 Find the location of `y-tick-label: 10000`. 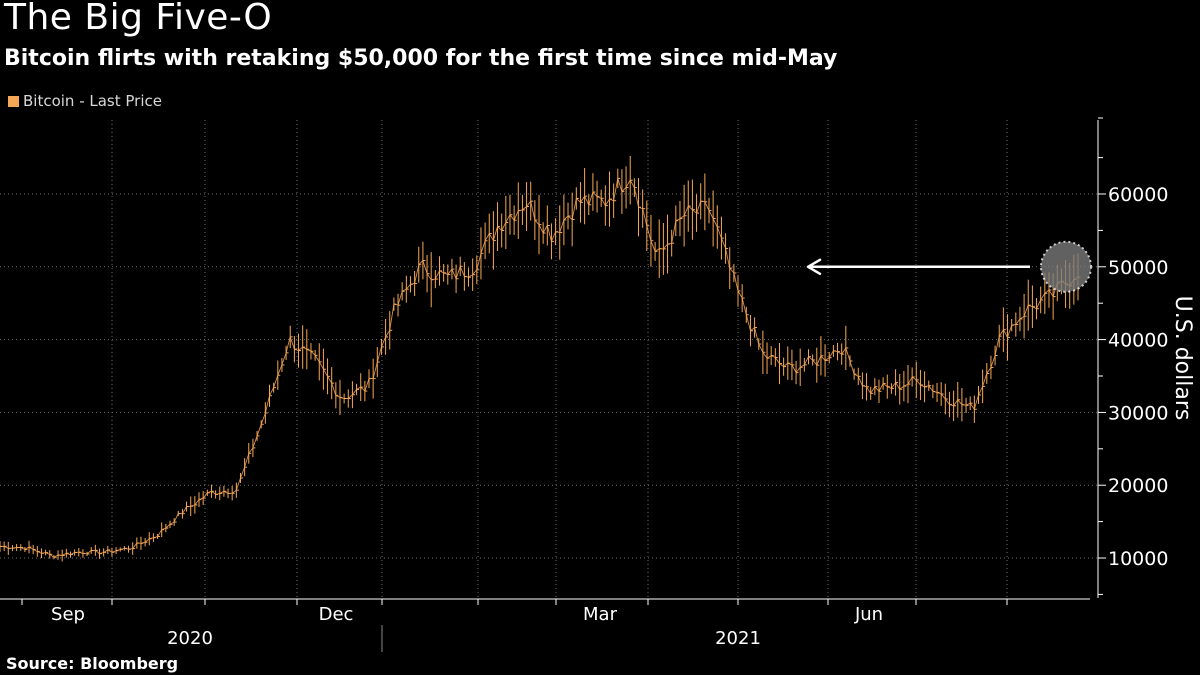

y-tick-label: 10000 is located at coordinates (1138, 559).